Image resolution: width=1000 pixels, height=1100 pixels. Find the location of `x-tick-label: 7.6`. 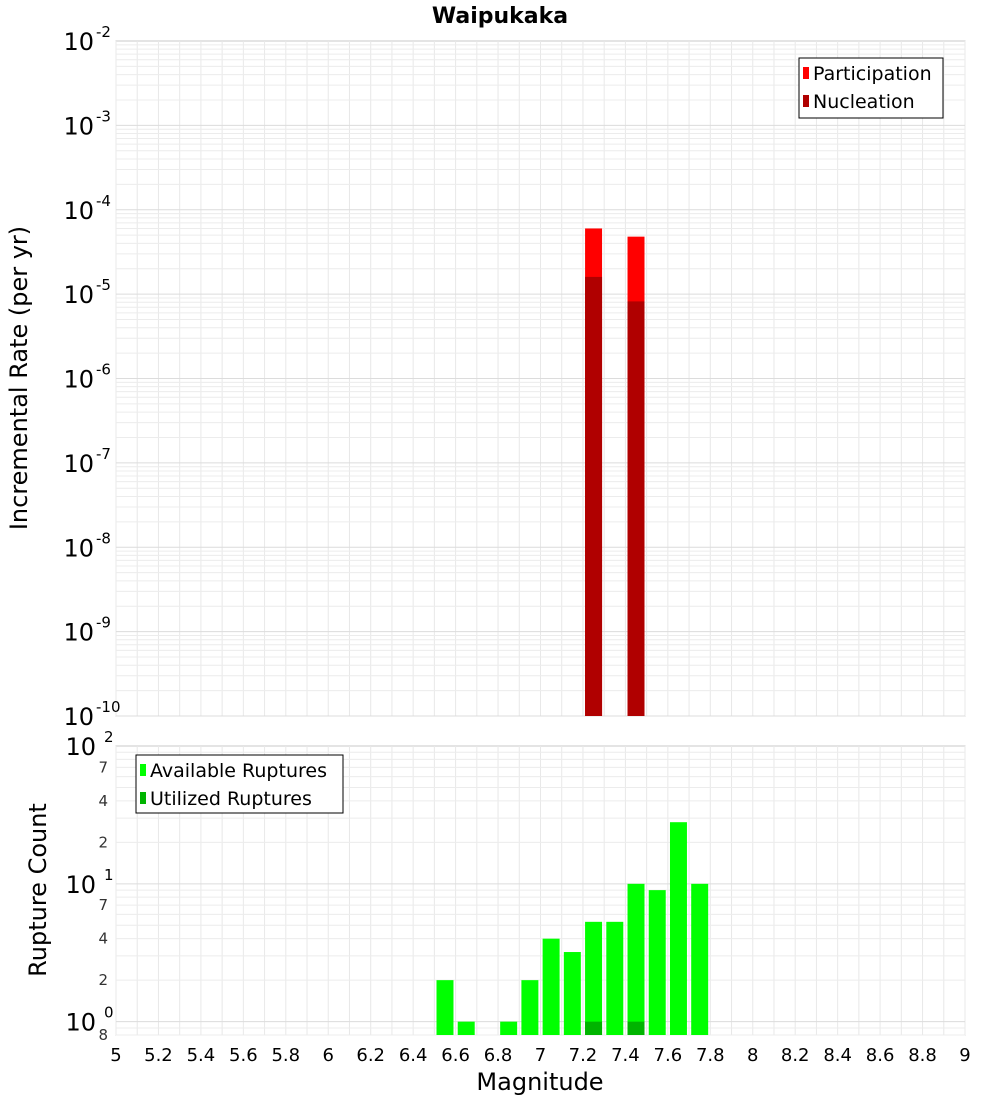

x-tick-label: 7.6 is located at coordinates (668, 1055).